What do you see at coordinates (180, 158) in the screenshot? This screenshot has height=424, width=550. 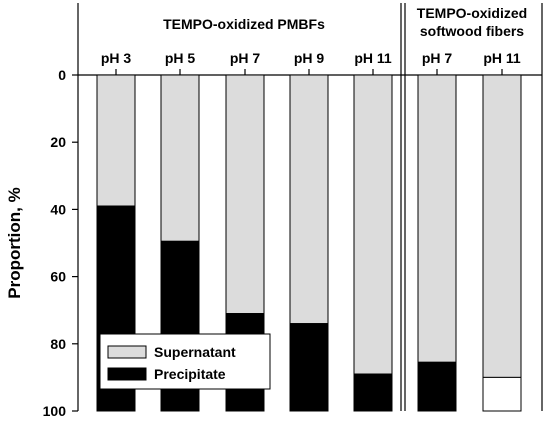 I see `bar-supernatant-g1-ph5` at bounding box center [180, 158].